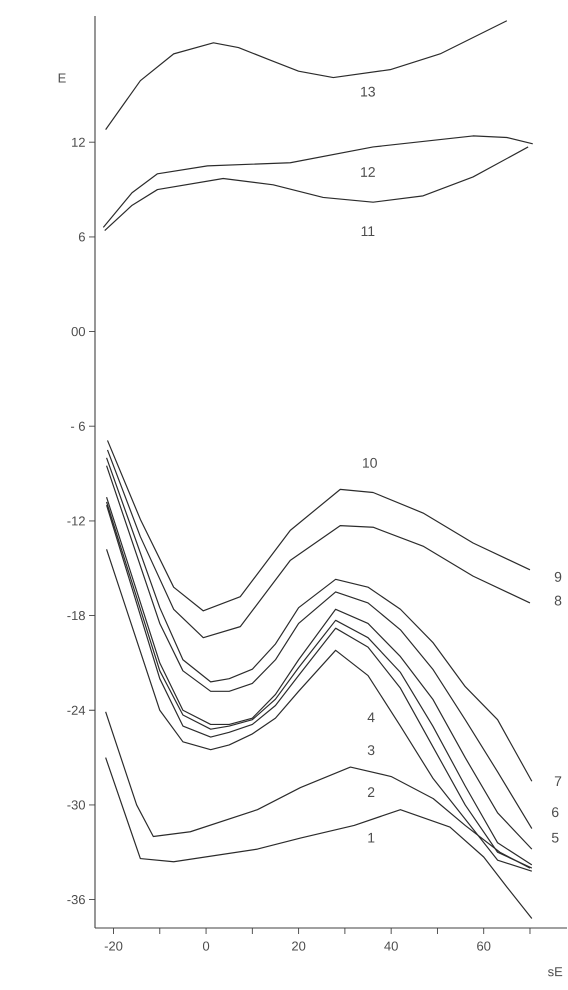  Describe the element at coordinates (555, 812) in the screenshot. I see `annotation: 6` at that location.